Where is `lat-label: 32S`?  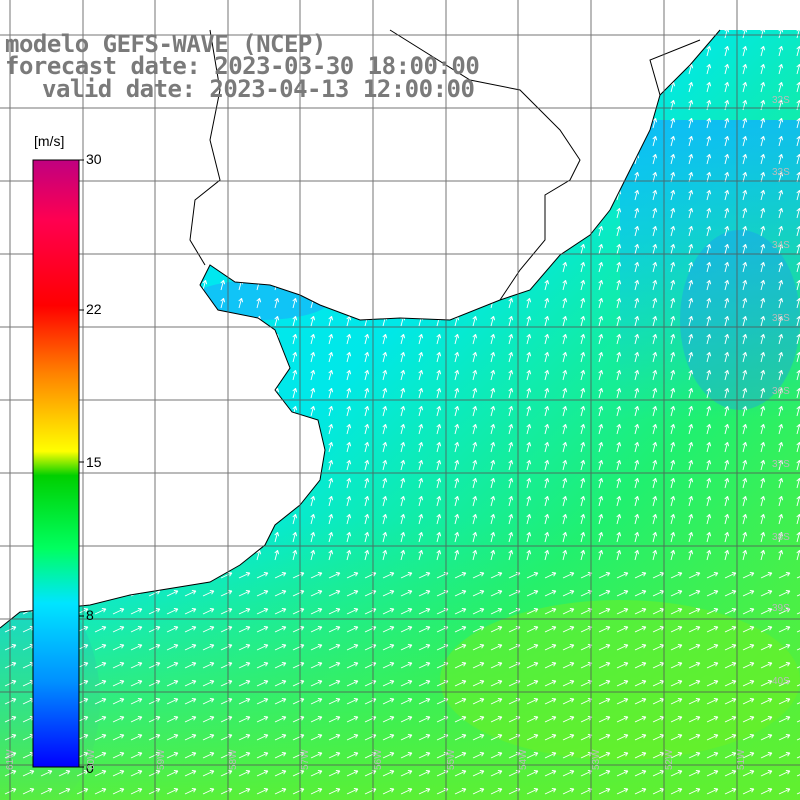
lat-label: 32S is located at coordinates (781, 100).